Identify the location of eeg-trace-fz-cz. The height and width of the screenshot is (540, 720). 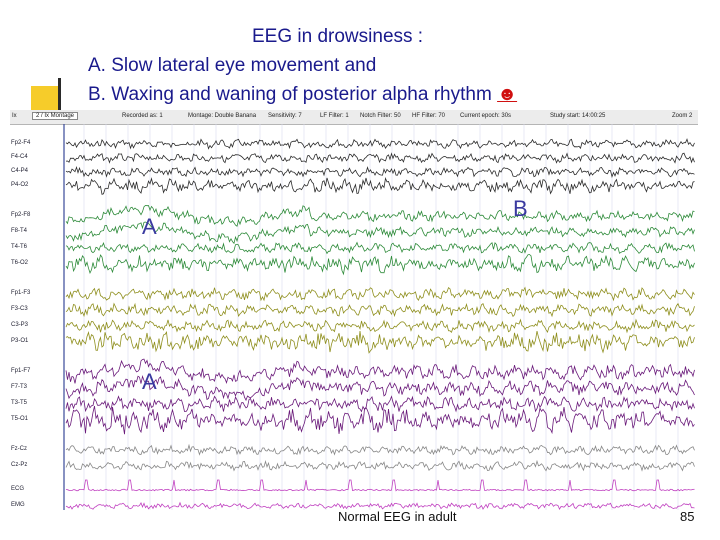
(380, 449).